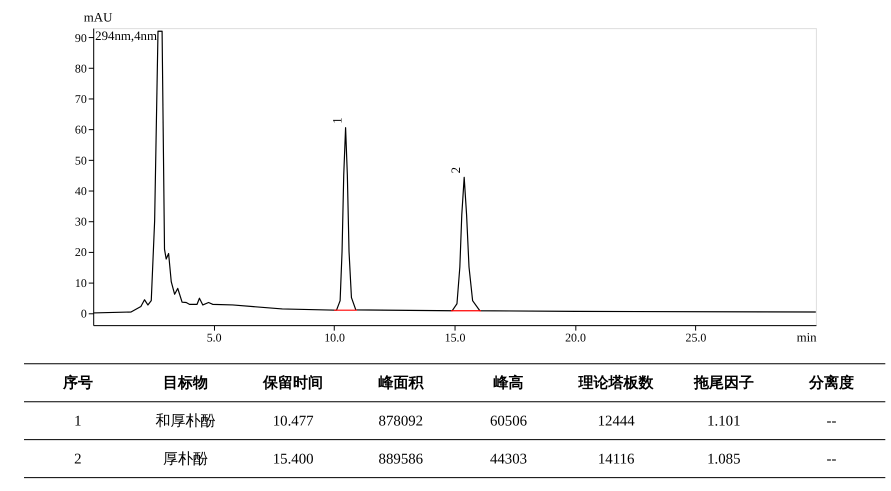 This screenshot has height=491, width=891. I want to click on text: 878092, so click(401, 422).